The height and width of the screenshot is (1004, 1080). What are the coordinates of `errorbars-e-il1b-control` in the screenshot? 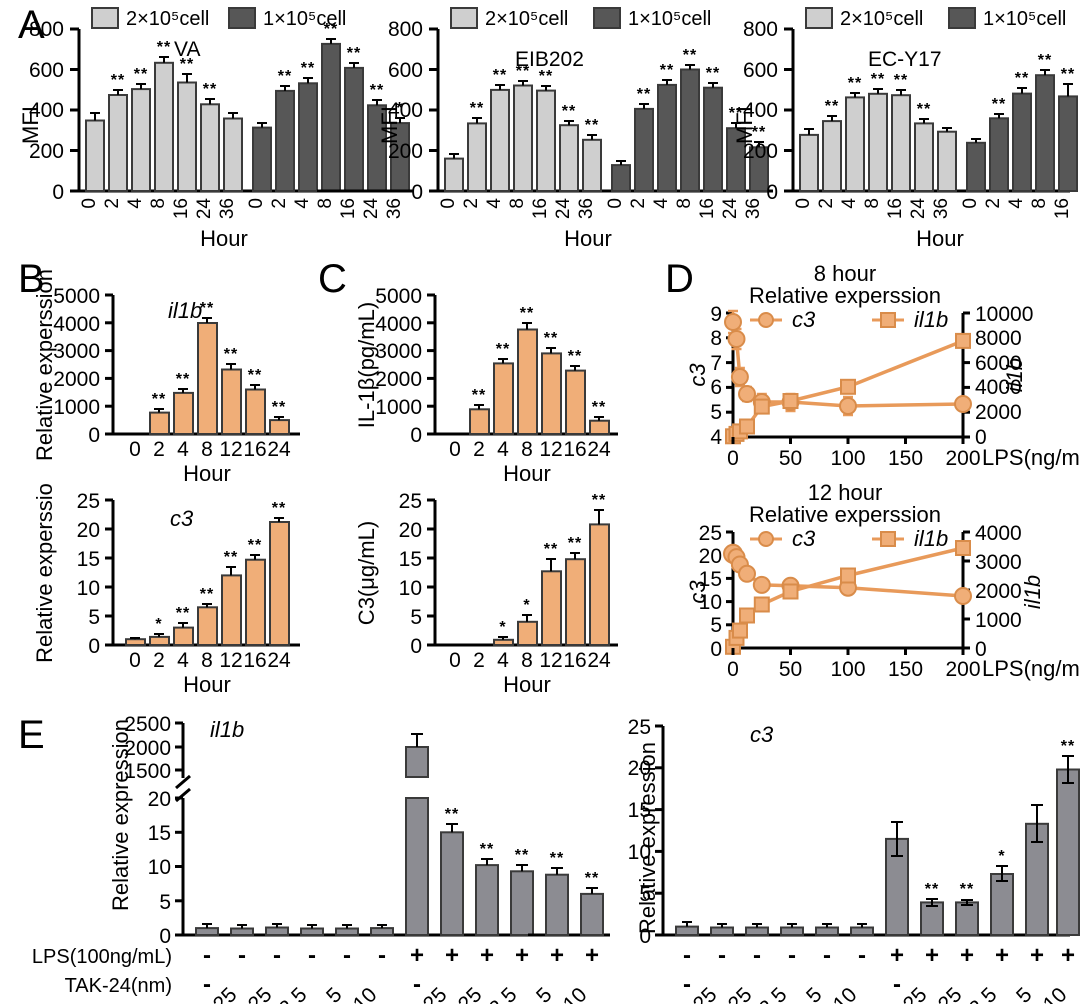 It's located at (294, 926).